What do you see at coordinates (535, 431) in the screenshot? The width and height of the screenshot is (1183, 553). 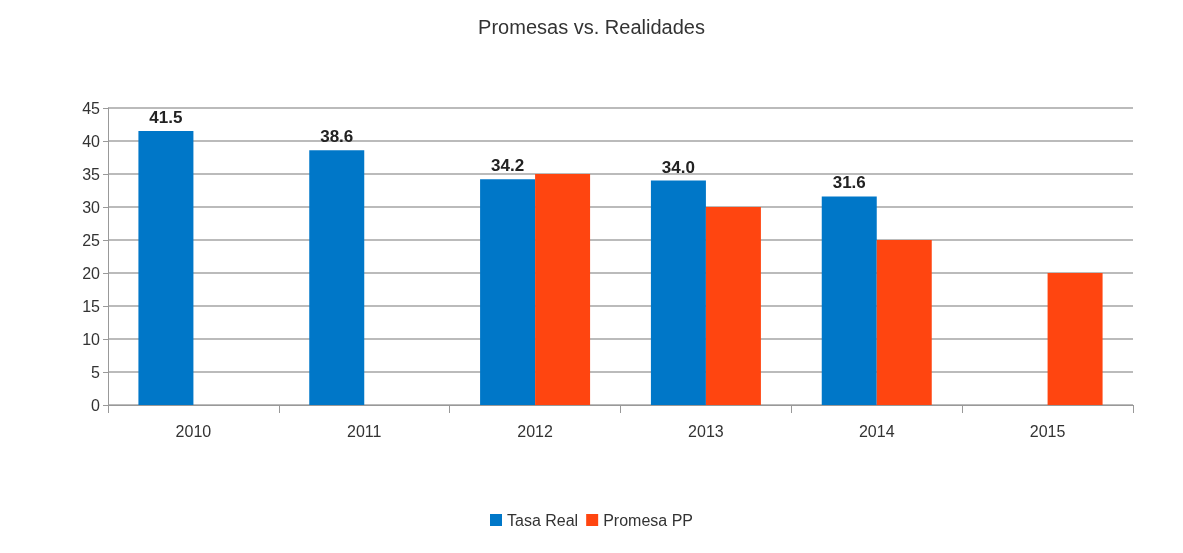 I see `x-tick-label: 2012` at bounding box center [535, 431].